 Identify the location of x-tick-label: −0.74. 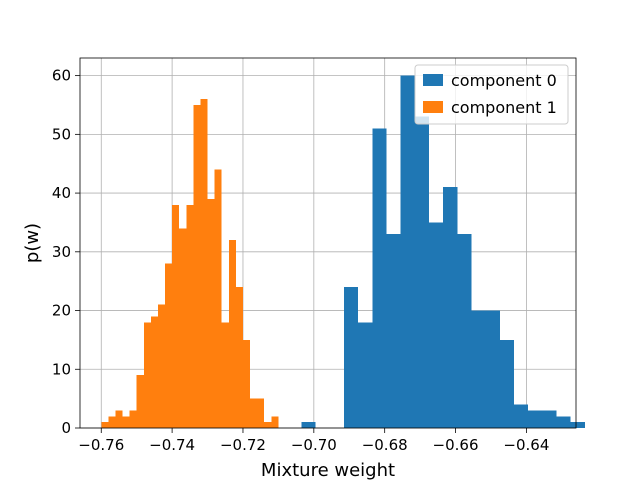
(172, 445).